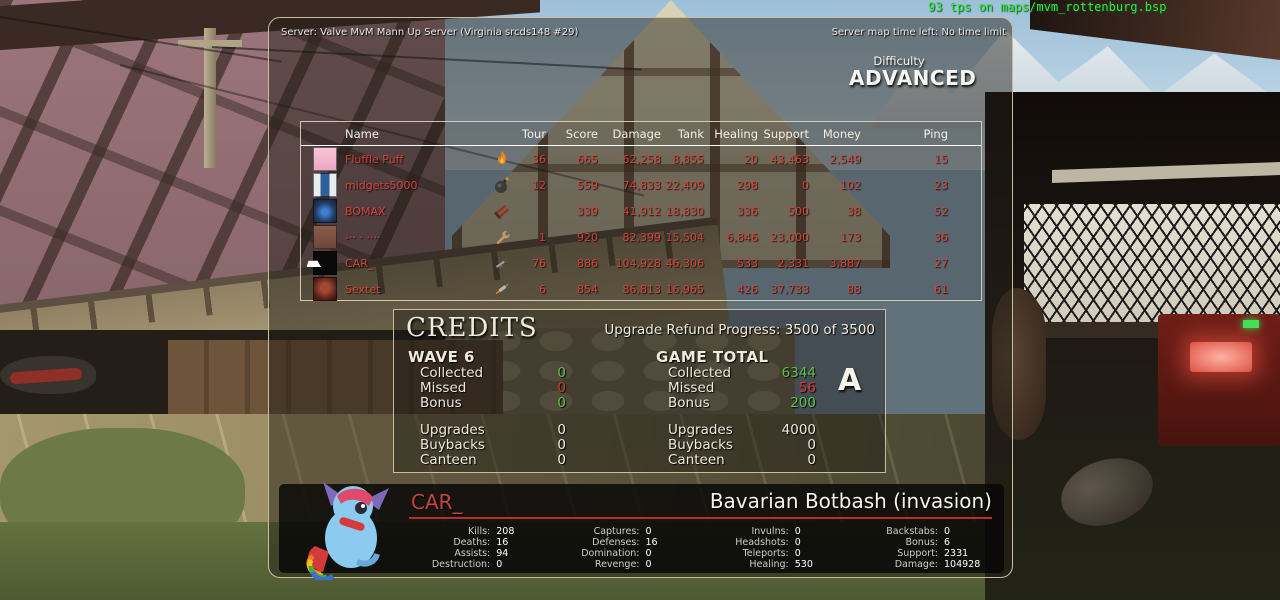 The image size is (1280, 600). I want to click on damage-value: 62,258, so click(642, 159).